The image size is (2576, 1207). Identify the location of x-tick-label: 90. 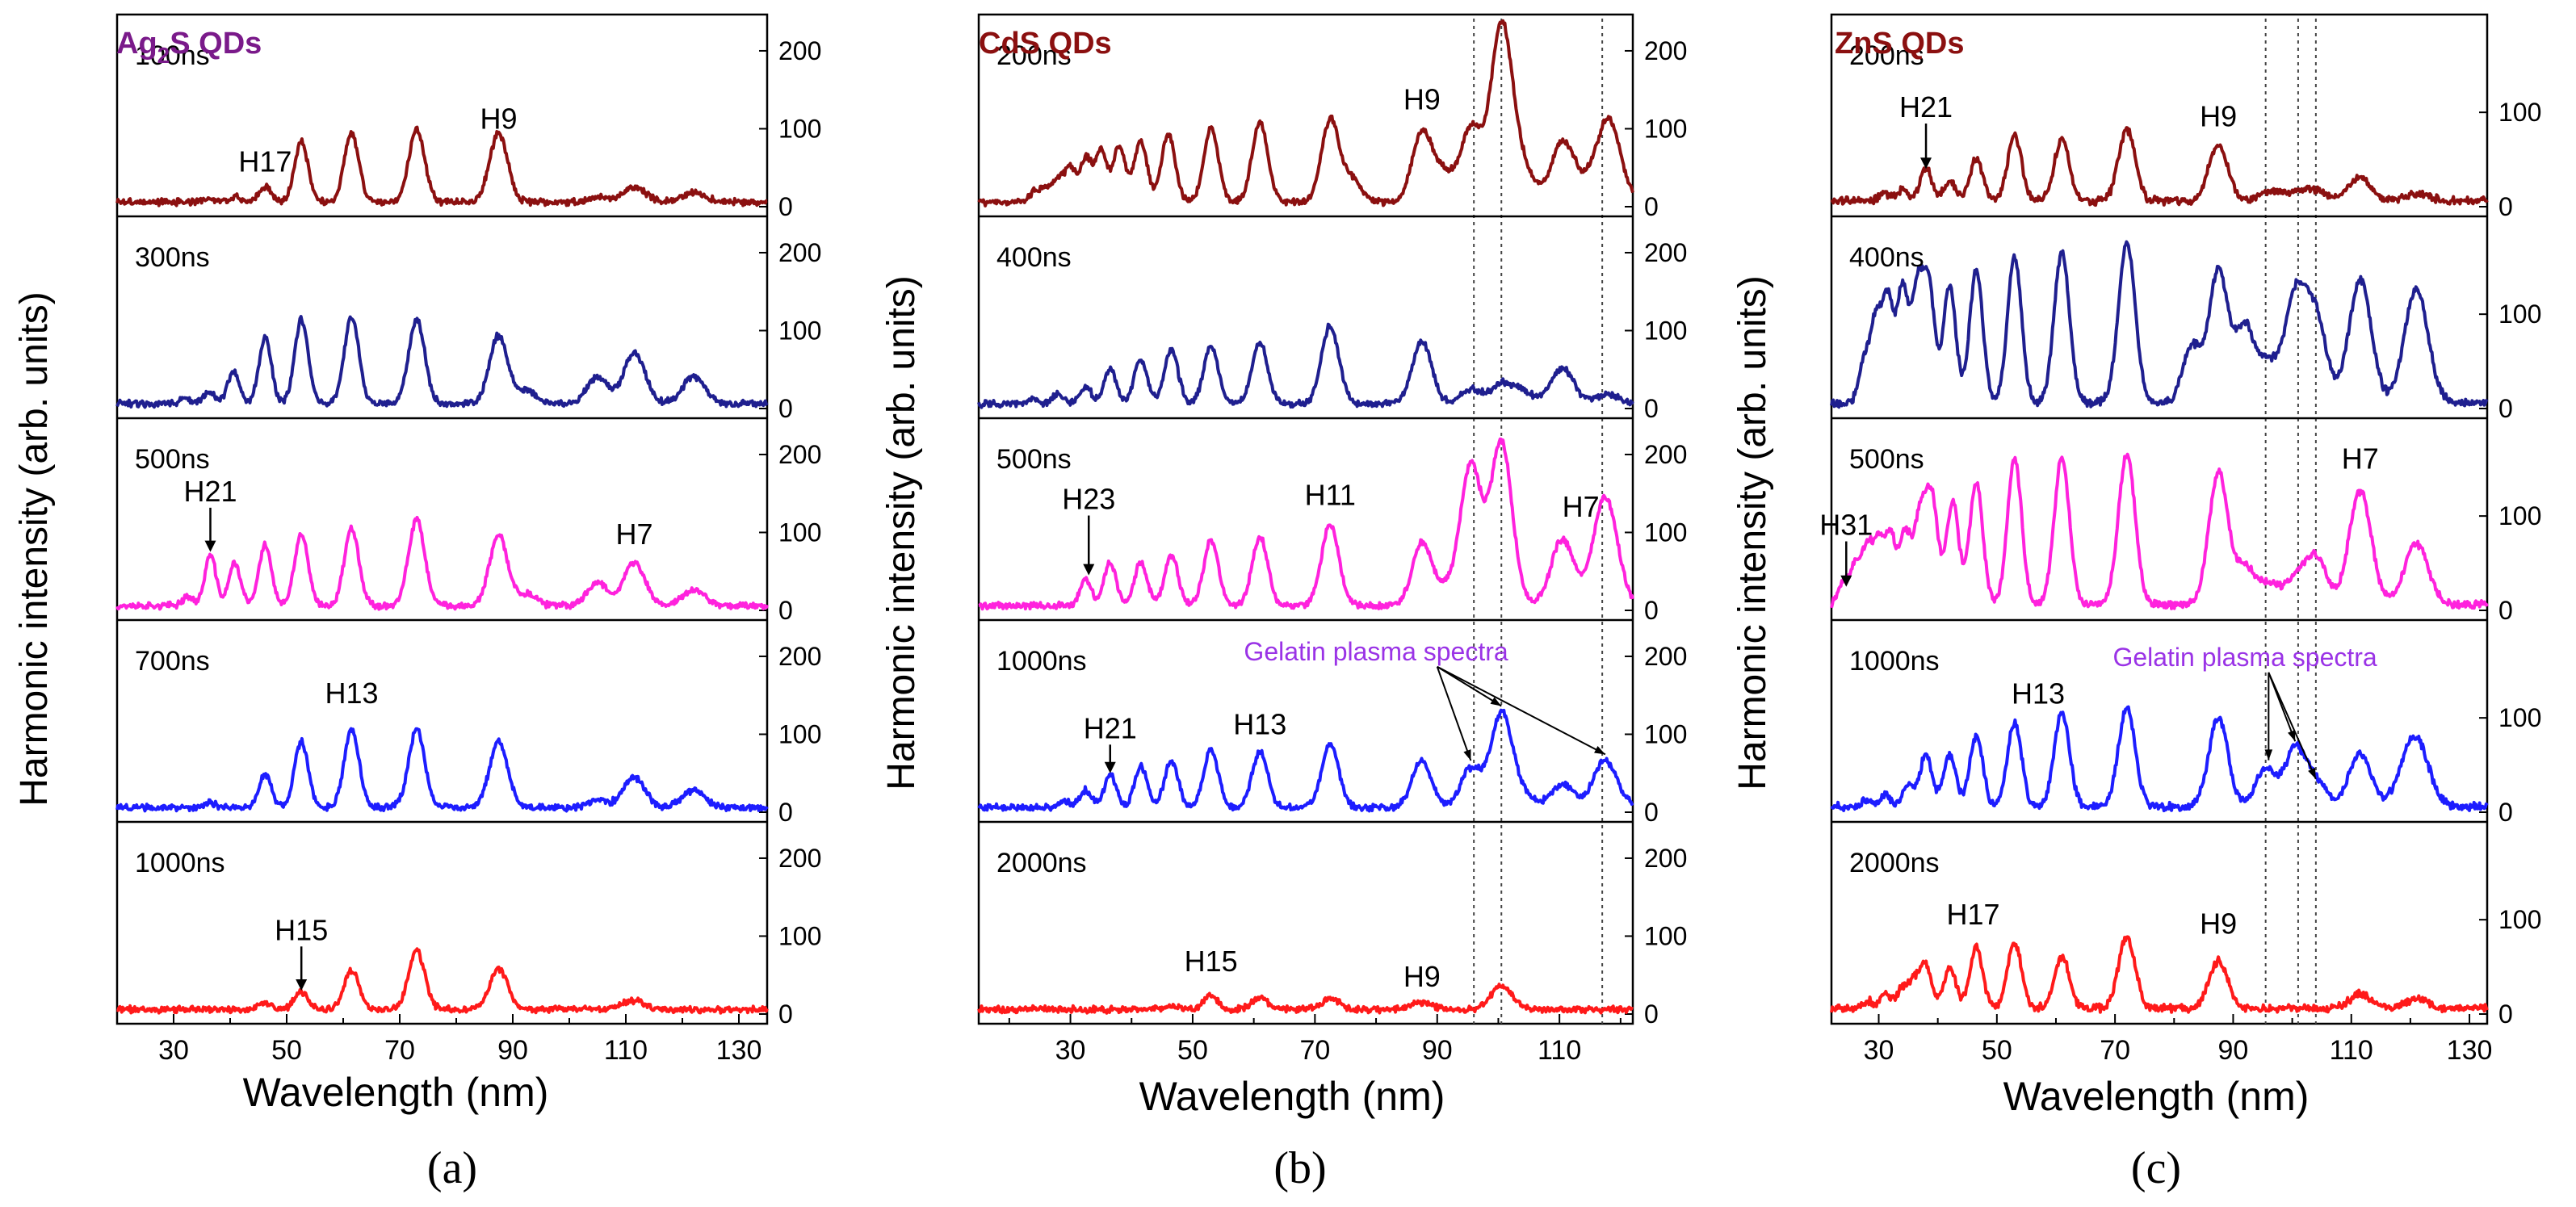
(1437, 1050).